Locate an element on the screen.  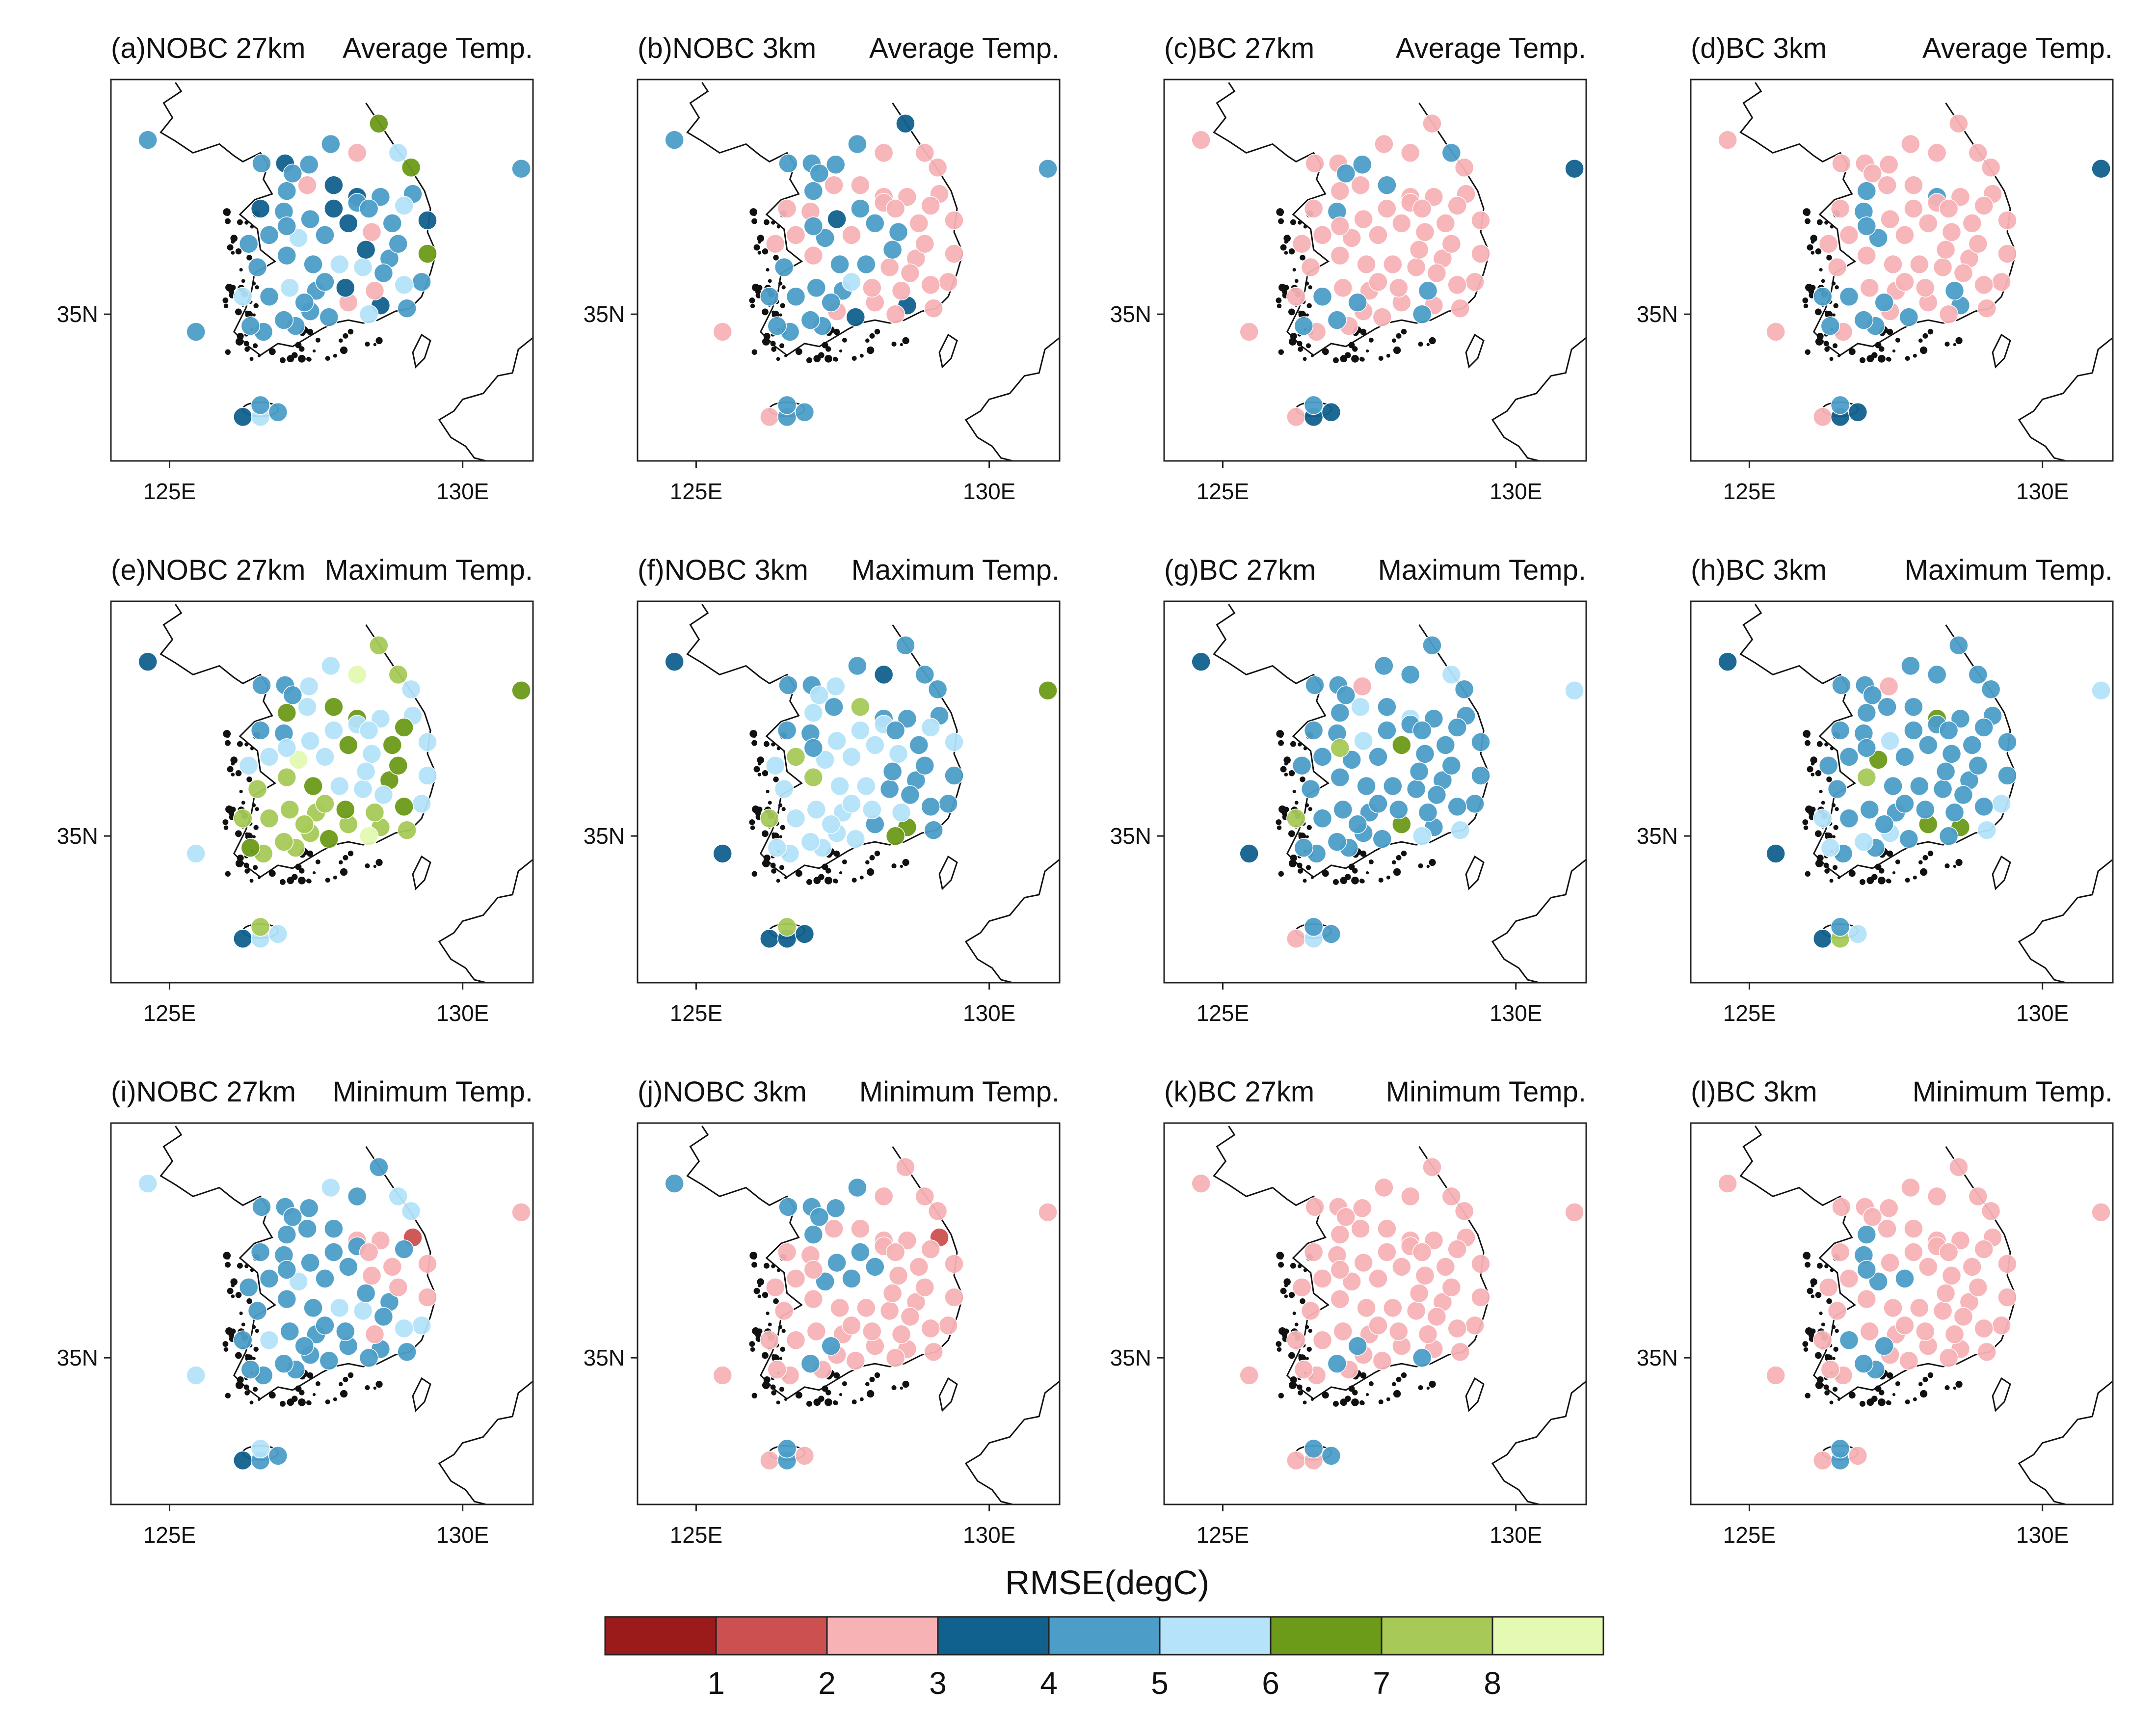
panel-variable: Minimum Temp. is located at coordinates (1486, 1092).